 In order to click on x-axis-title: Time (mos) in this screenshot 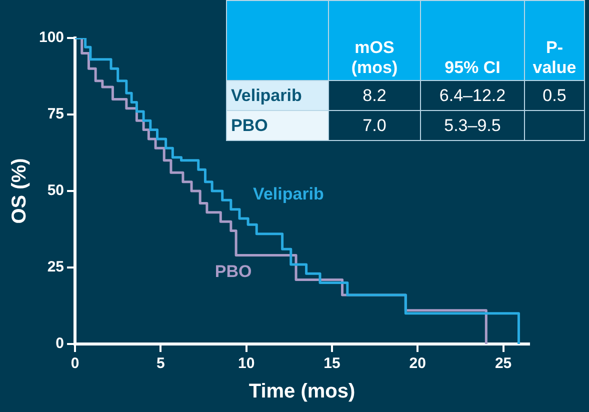, I will do `click(302, 391)`.